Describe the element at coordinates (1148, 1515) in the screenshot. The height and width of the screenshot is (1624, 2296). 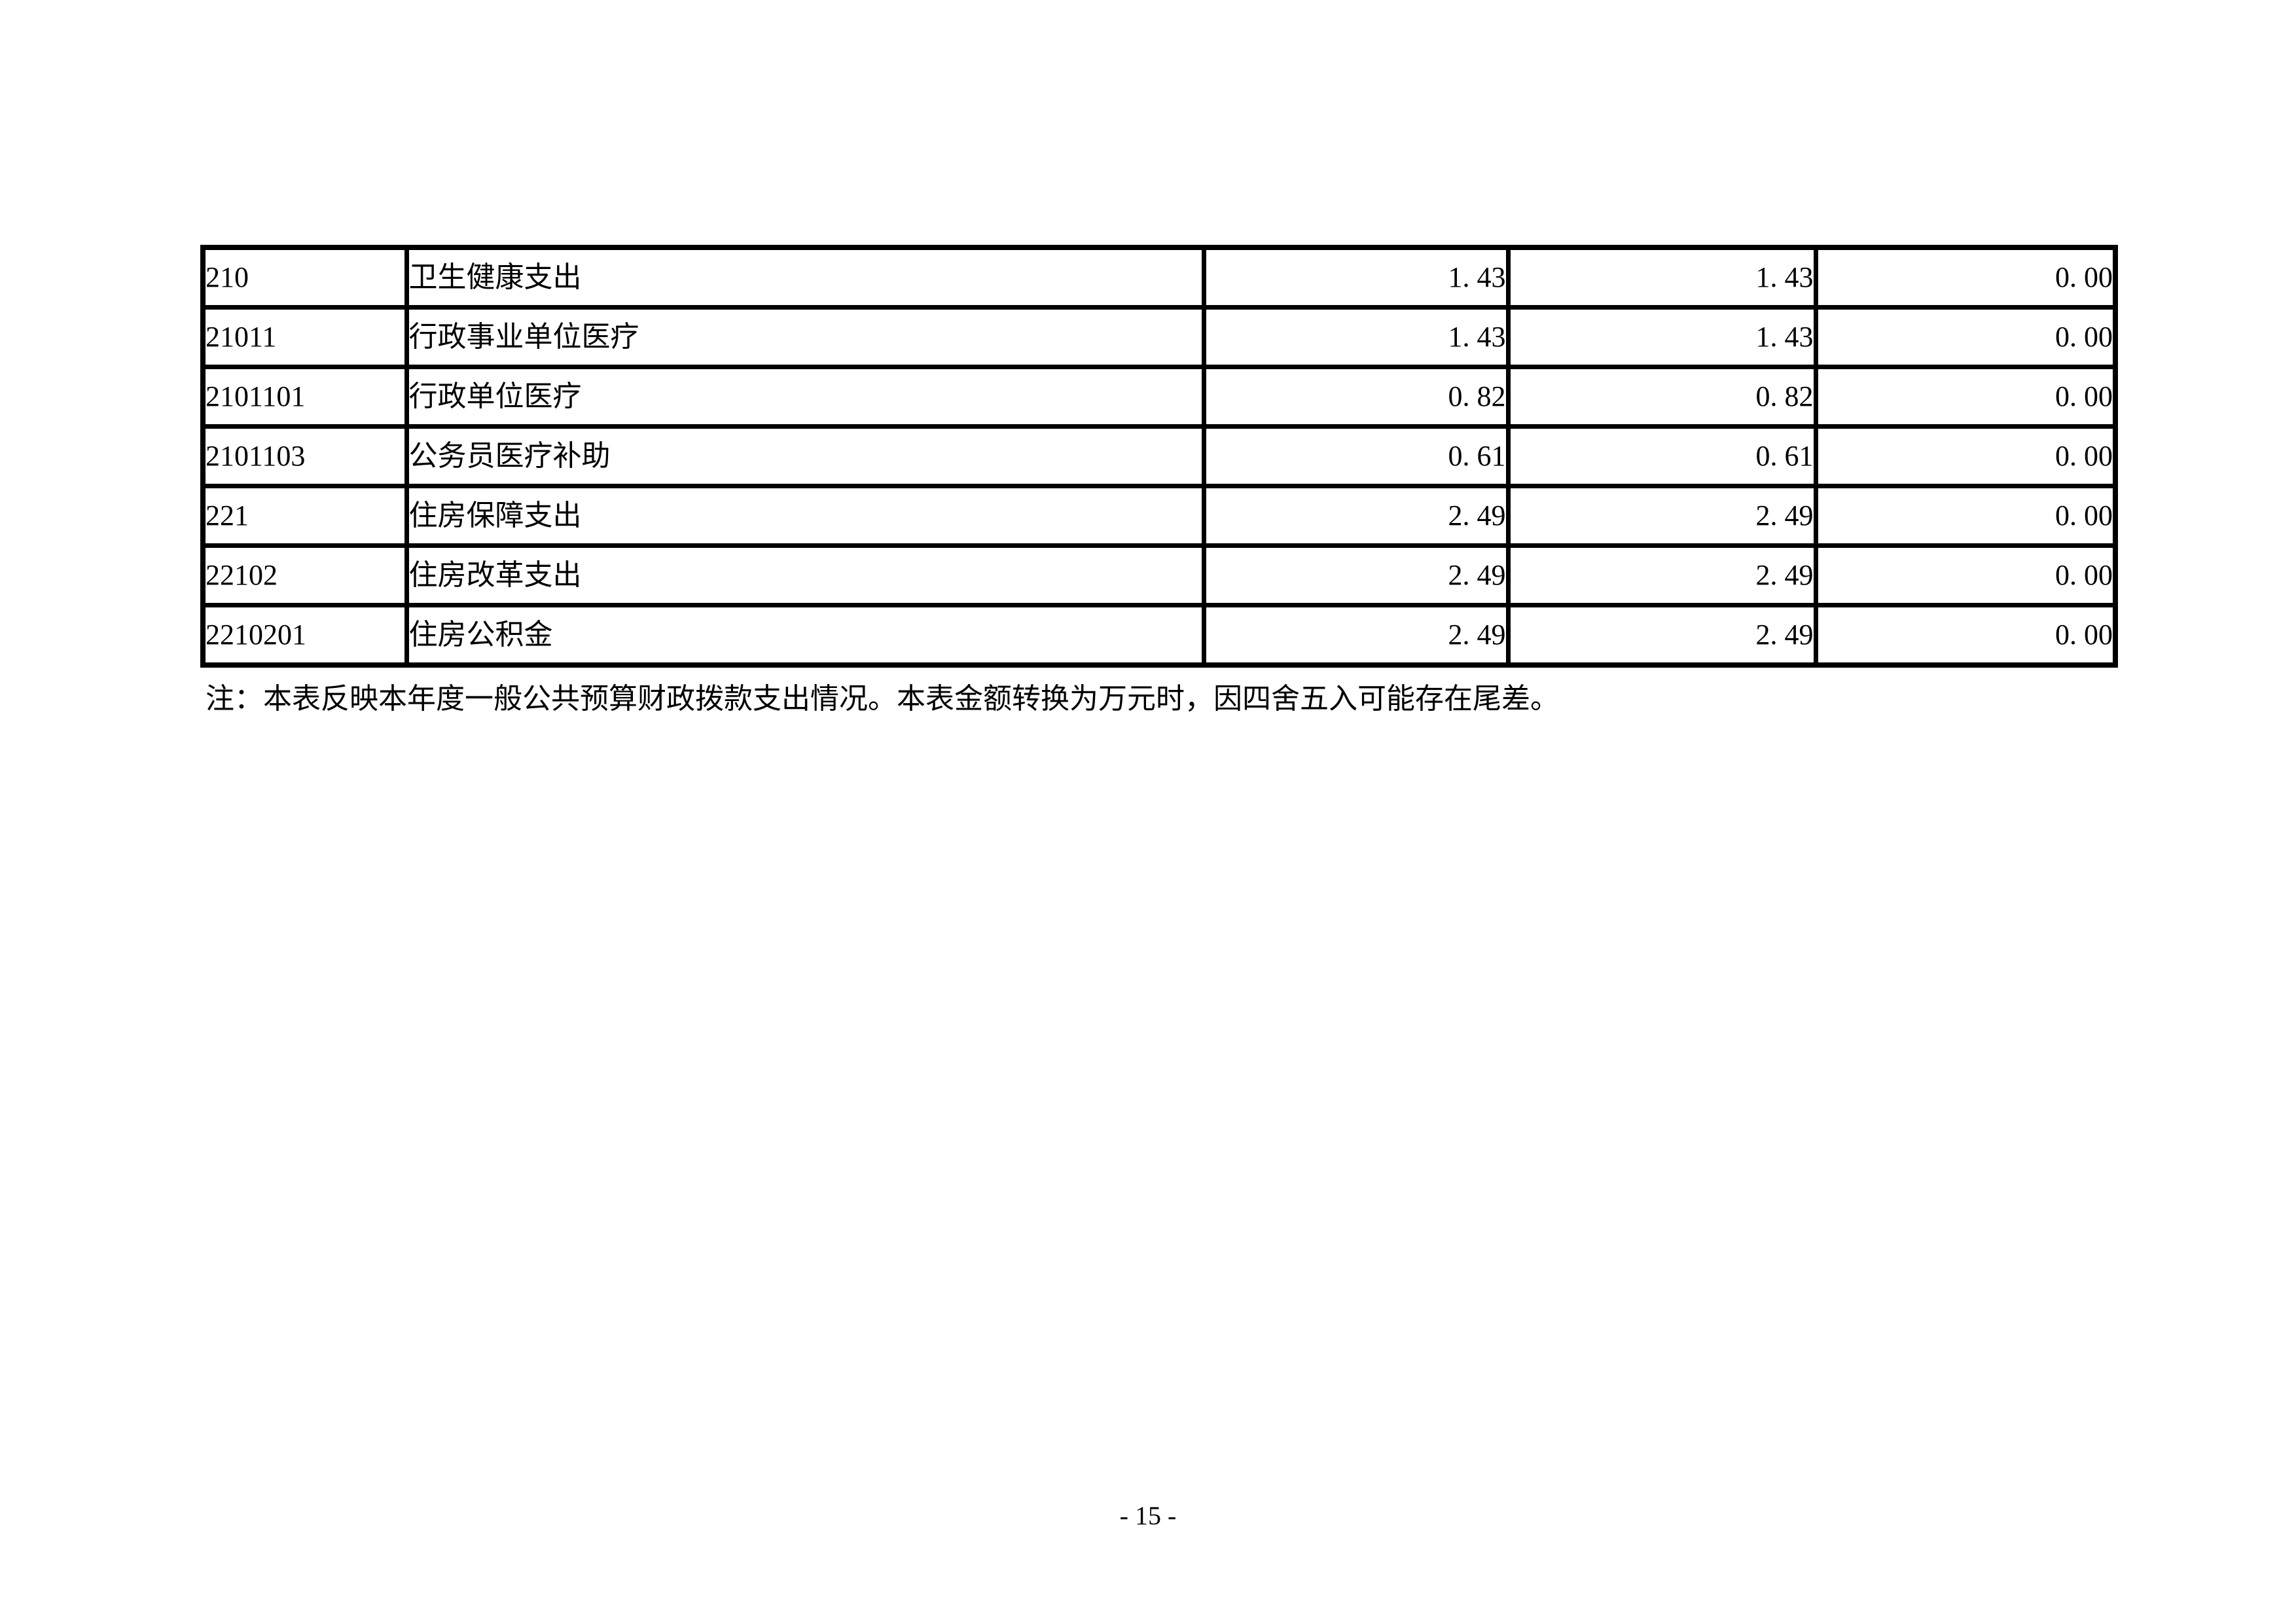
I see `page-number: - 15 -` at that location.